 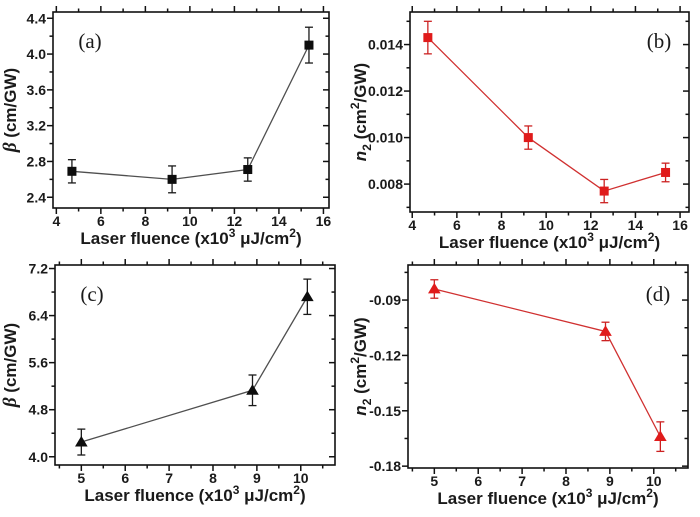 I want to click on panel-label: (a), so click(x=89, y=41).